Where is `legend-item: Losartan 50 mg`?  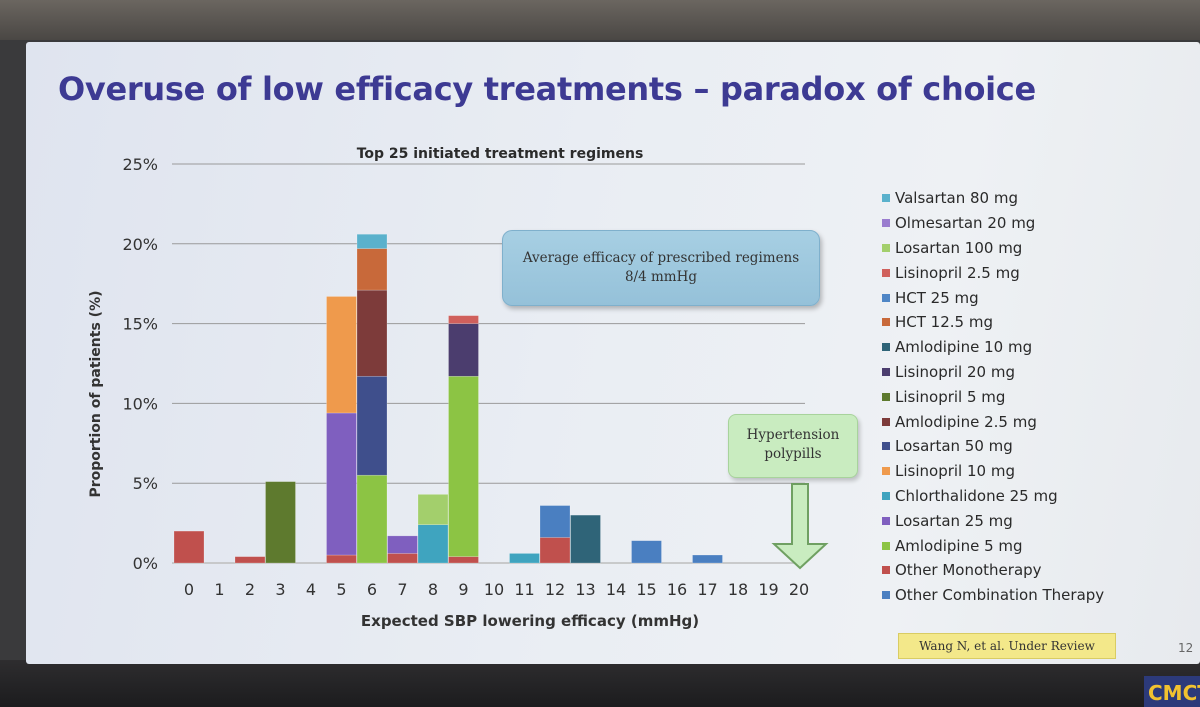 legend-item: Losartan 50 mg is located at coordinates (993, 446).